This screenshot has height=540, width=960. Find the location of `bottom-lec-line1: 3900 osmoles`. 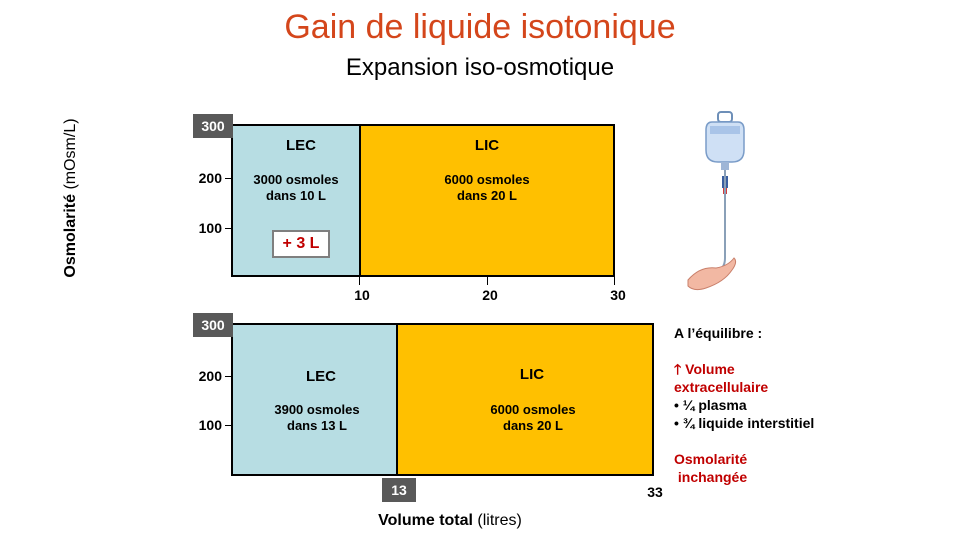

bottom-lec-line1: 3900 osmoles is located at coordinates (317, 409).